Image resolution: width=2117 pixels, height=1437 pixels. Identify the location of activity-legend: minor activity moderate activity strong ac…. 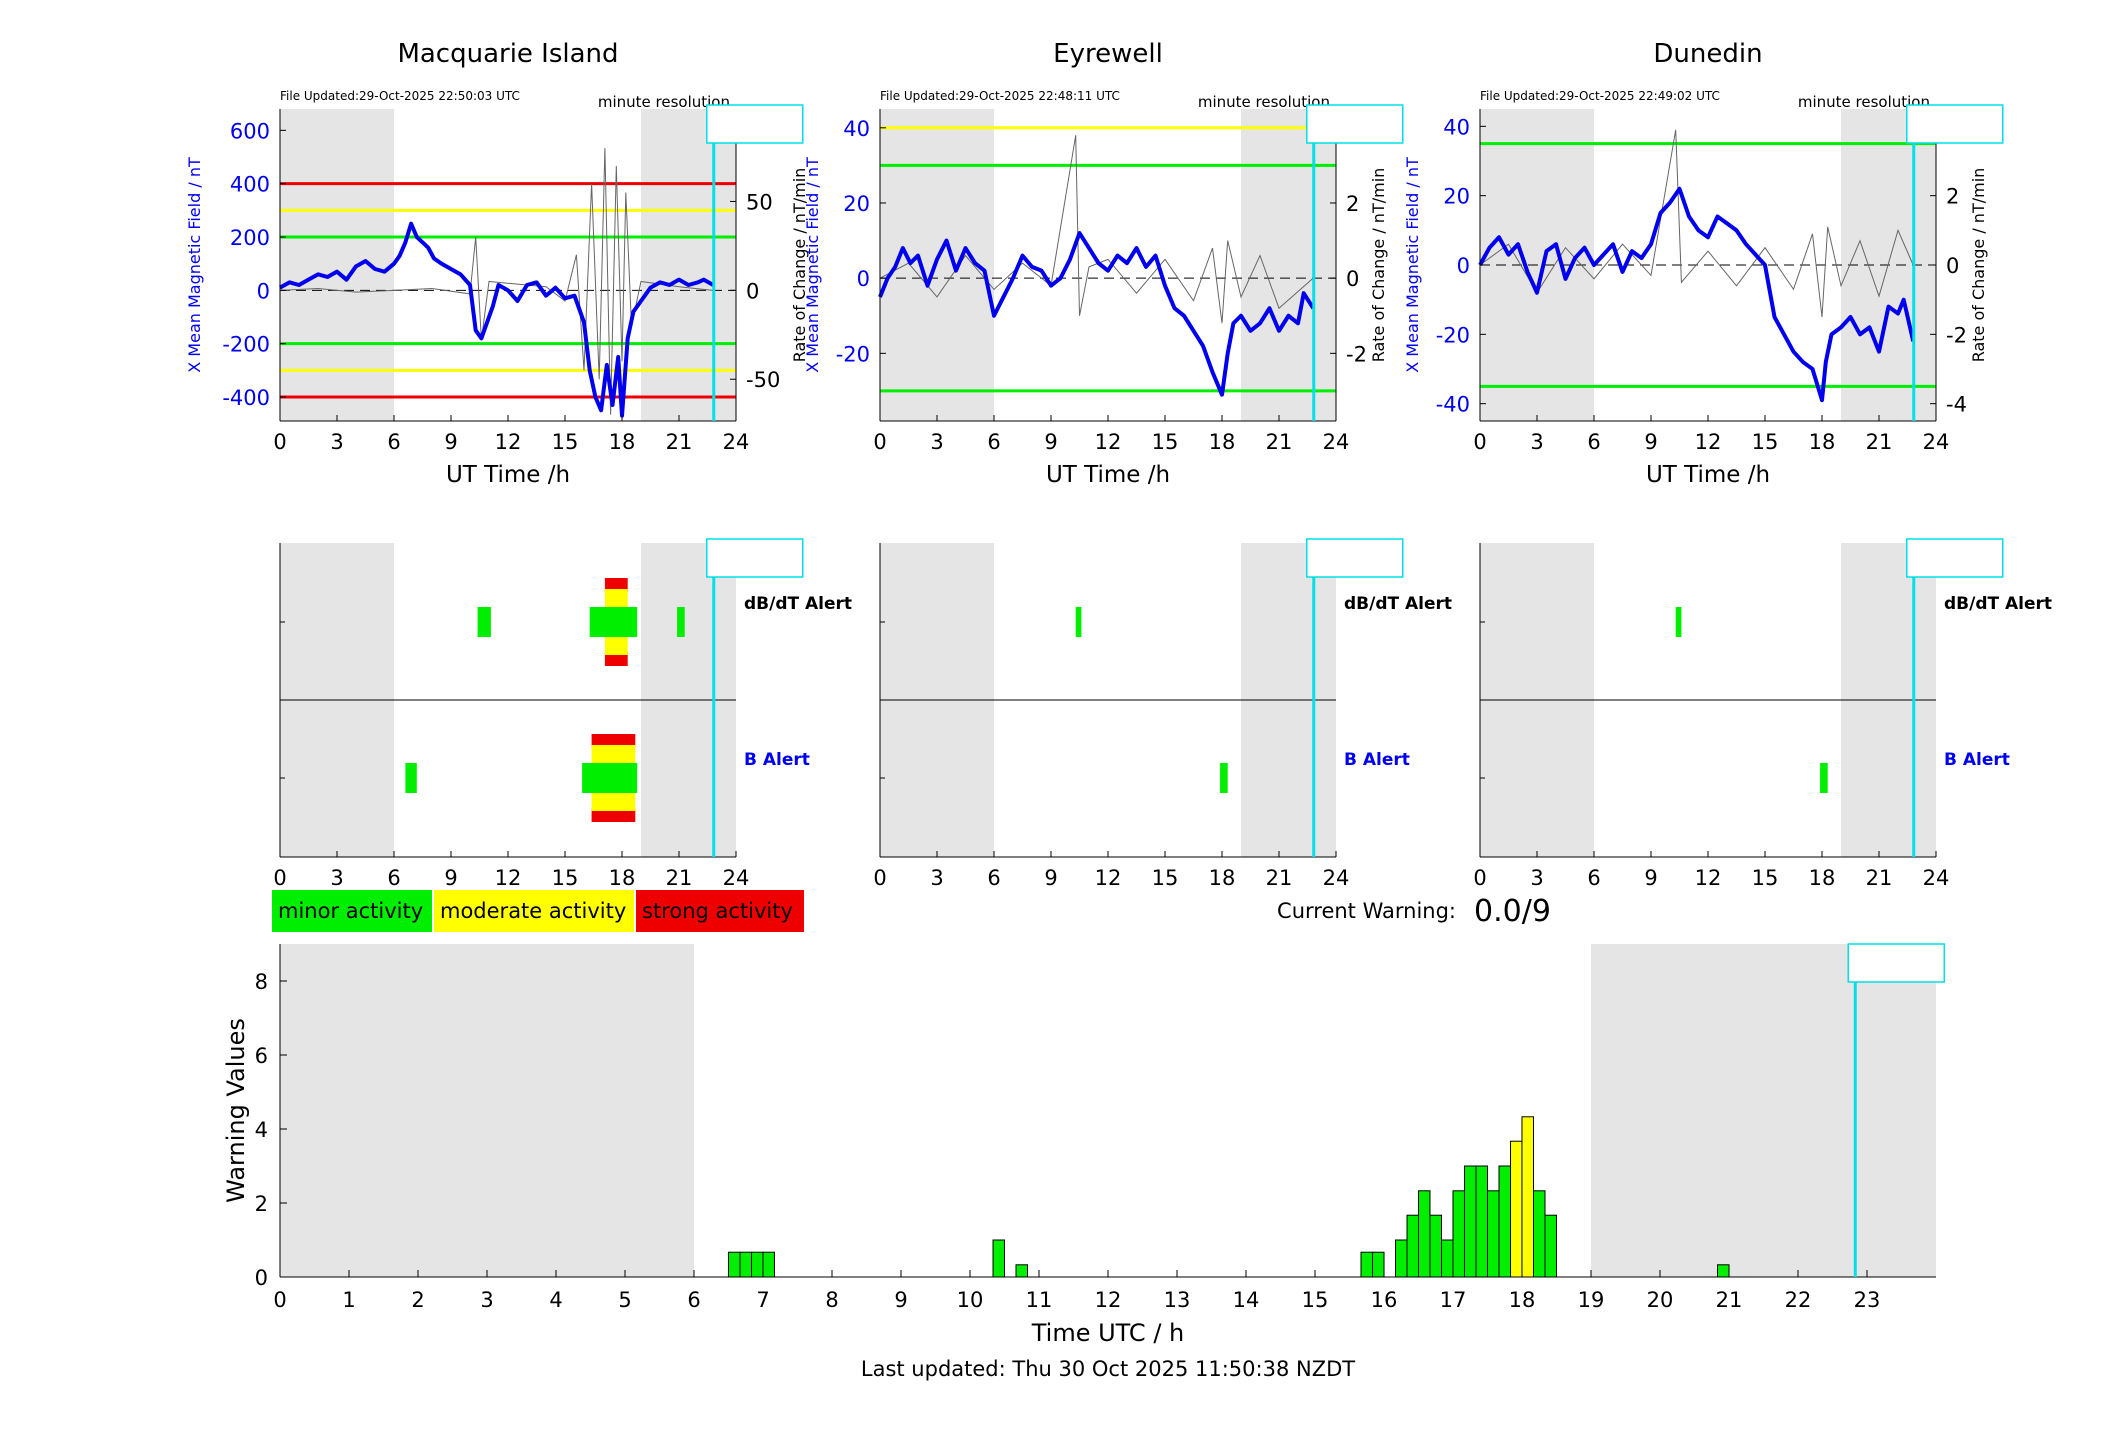
(538, 911).